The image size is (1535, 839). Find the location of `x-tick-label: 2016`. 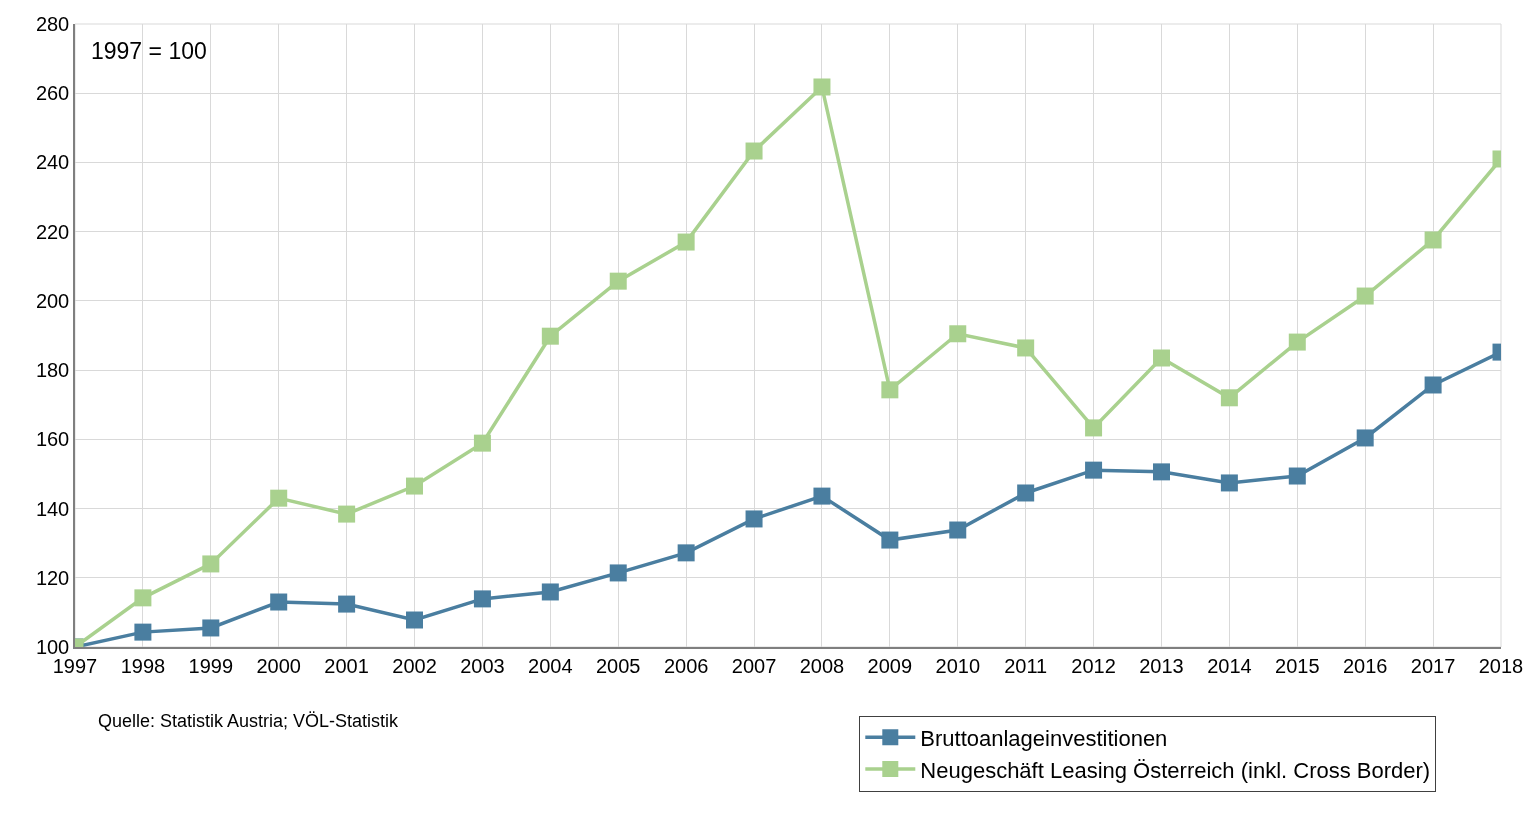

x-tick-label: 2016 is located at coordinates (1365, 665).